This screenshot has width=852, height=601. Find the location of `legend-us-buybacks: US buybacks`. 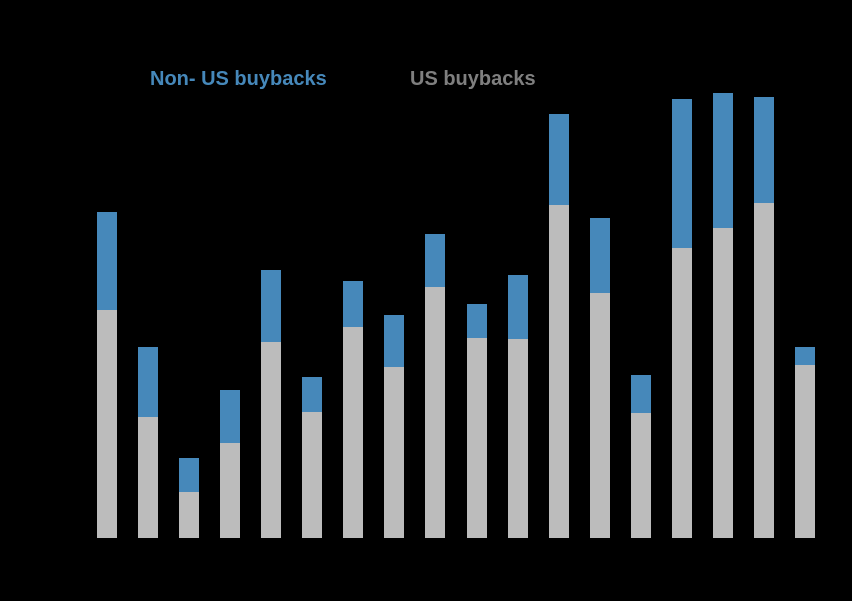

legend-us-buybacks: US buybacks is located at coordinates (473, 79).